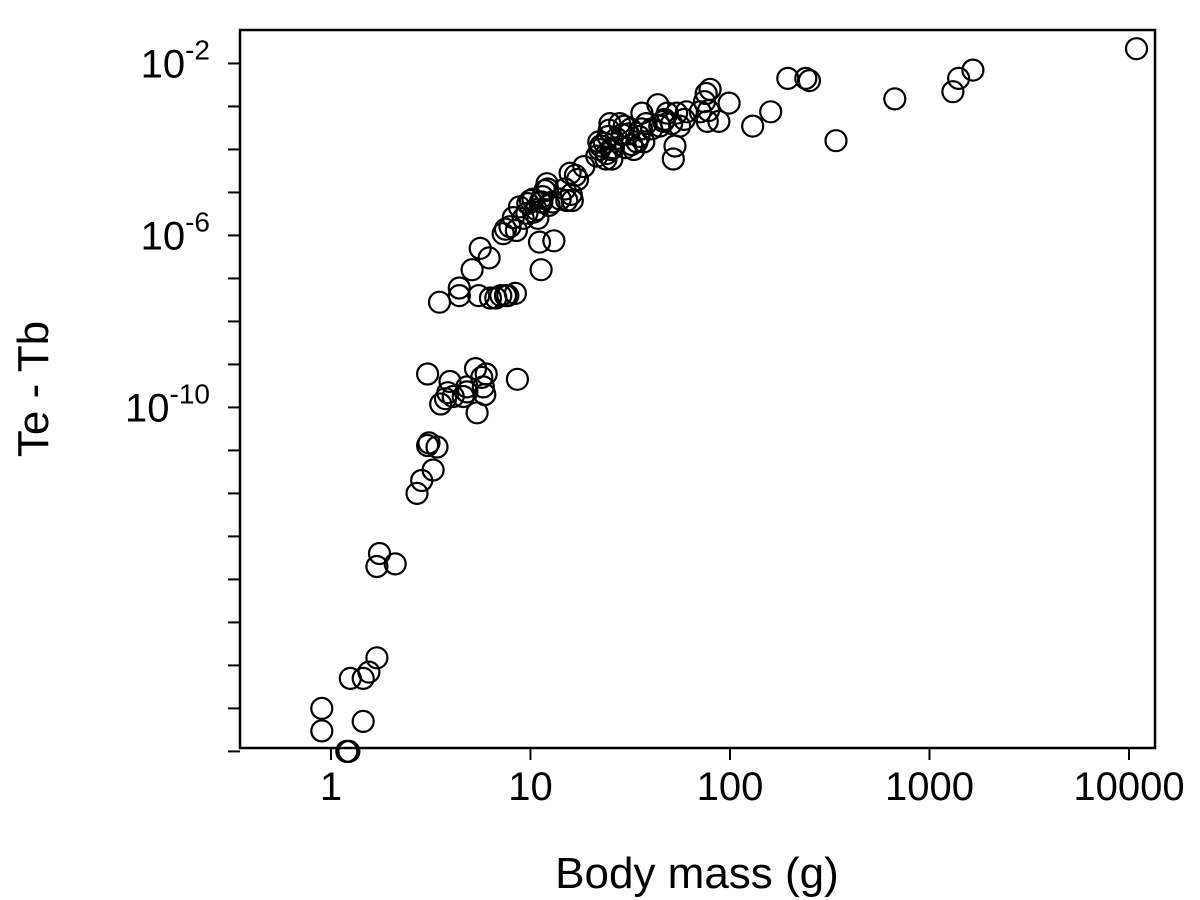 The width and height of the screenshot is (1200, 900). I want to click on y-axis-title: Te - Tb, so click(33, 389).